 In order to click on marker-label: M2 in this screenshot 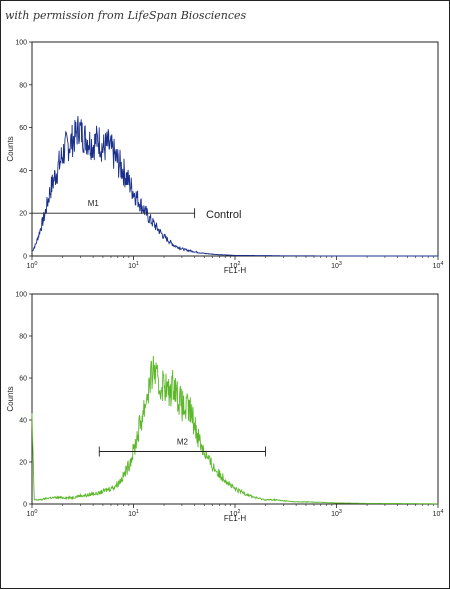, I will do `click(183, 442)`.